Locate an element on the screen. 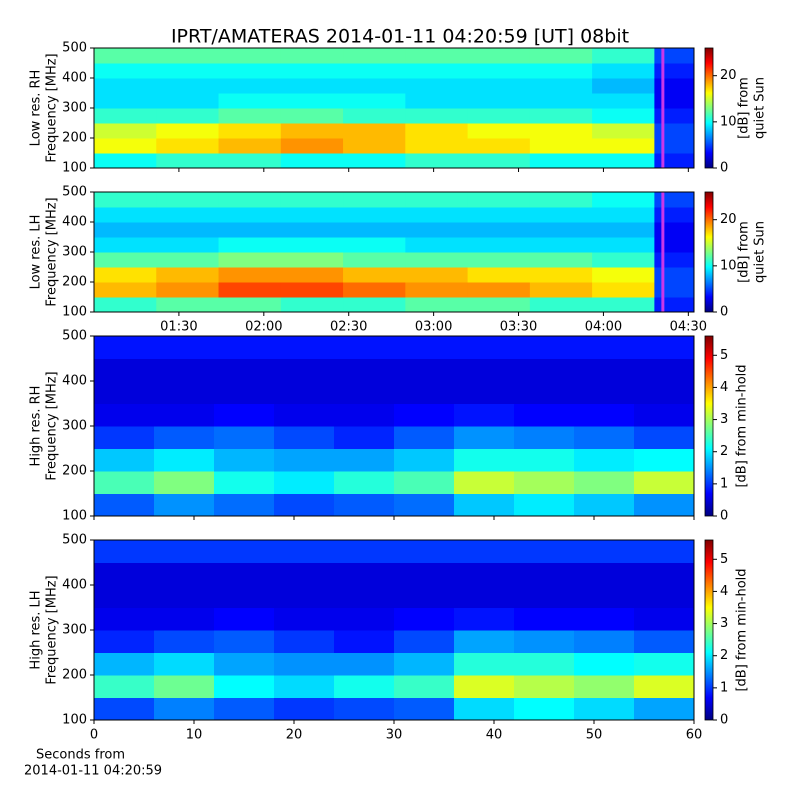 The height and width of the screenshot is (800, 800). colorbar-tick-label: 3 is located at coordinates (724, 419).